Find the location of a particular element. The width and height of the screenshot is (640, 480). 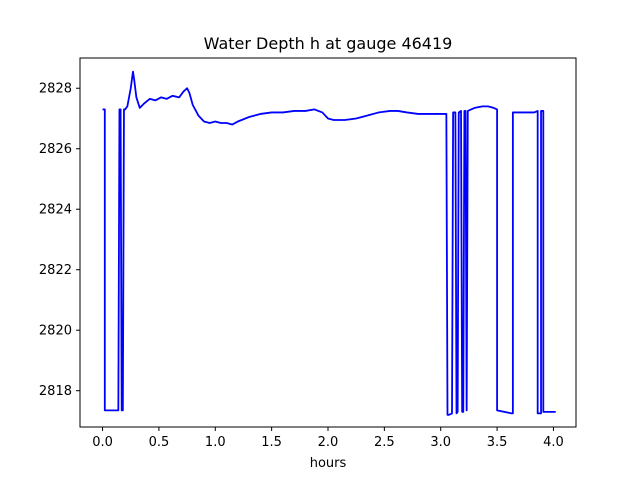

x-tick-label: 2.0 is located at coordinates (328, 442).